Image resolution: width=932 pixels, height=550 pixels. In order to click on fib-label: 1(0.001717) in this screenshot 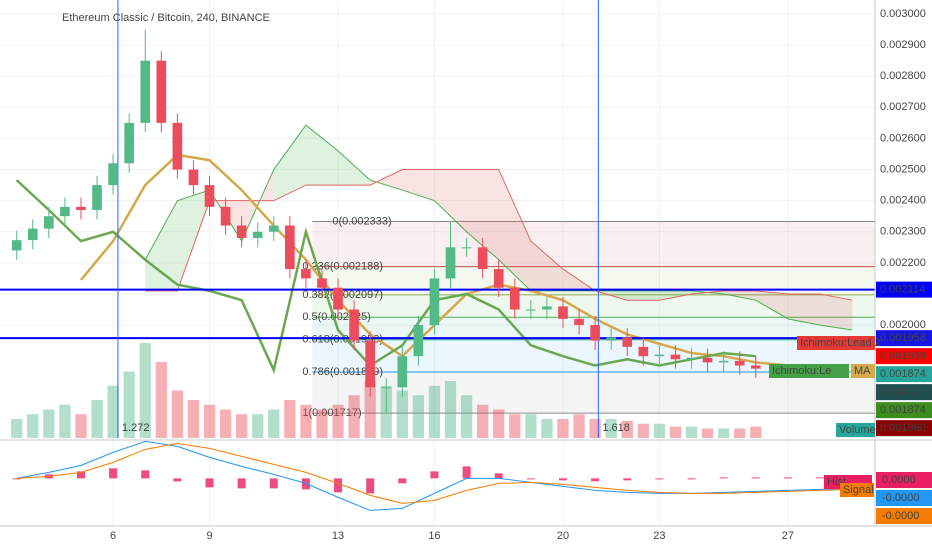, I will do `click(331, 413)`.